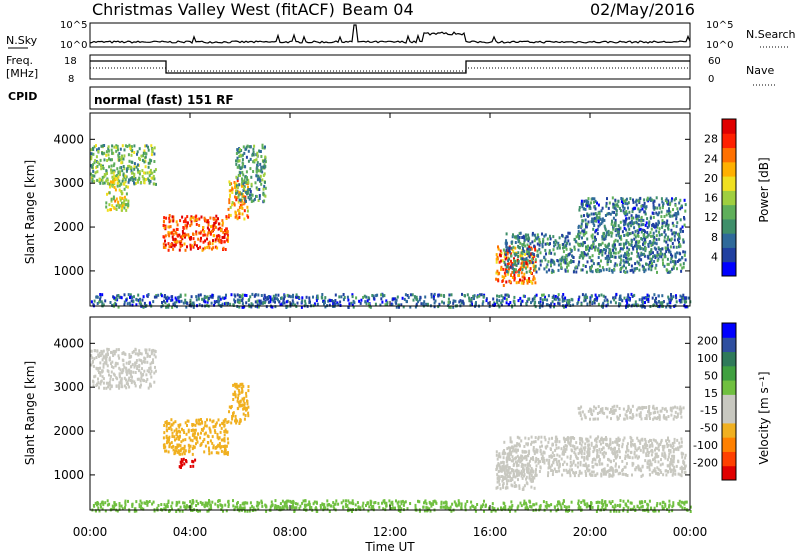 The height and width of the screenshot is (554, 800). I want to click on nsky-tick-top: 10^5, so click(73, 25).